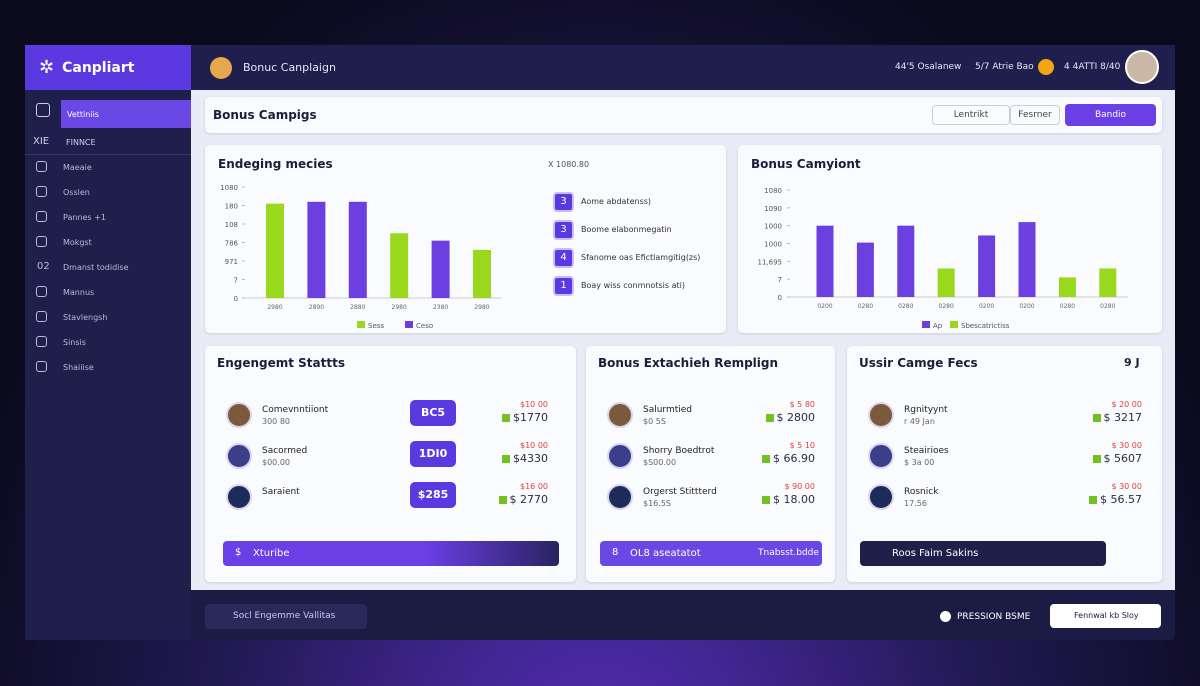 Image resolution: width=1200 pixels, height=686 pixels. I want to click on item-name: Salurmtied, so click(668, 410).